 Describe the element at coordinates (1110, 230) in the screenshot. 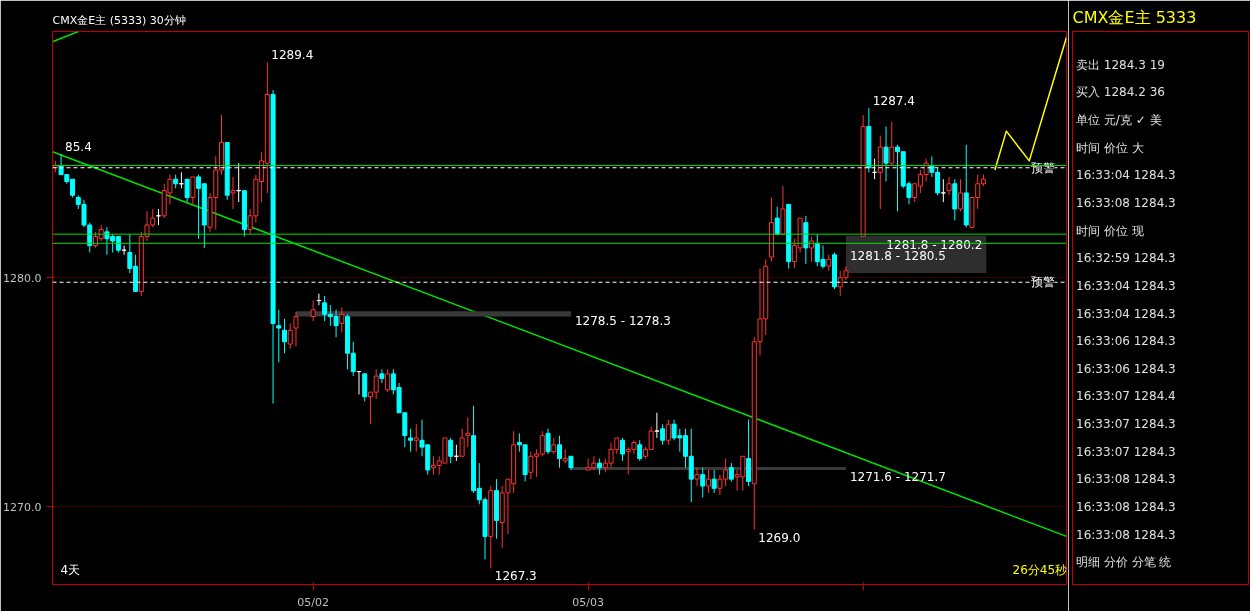

I see `text: 时间 价位 现` at that location.